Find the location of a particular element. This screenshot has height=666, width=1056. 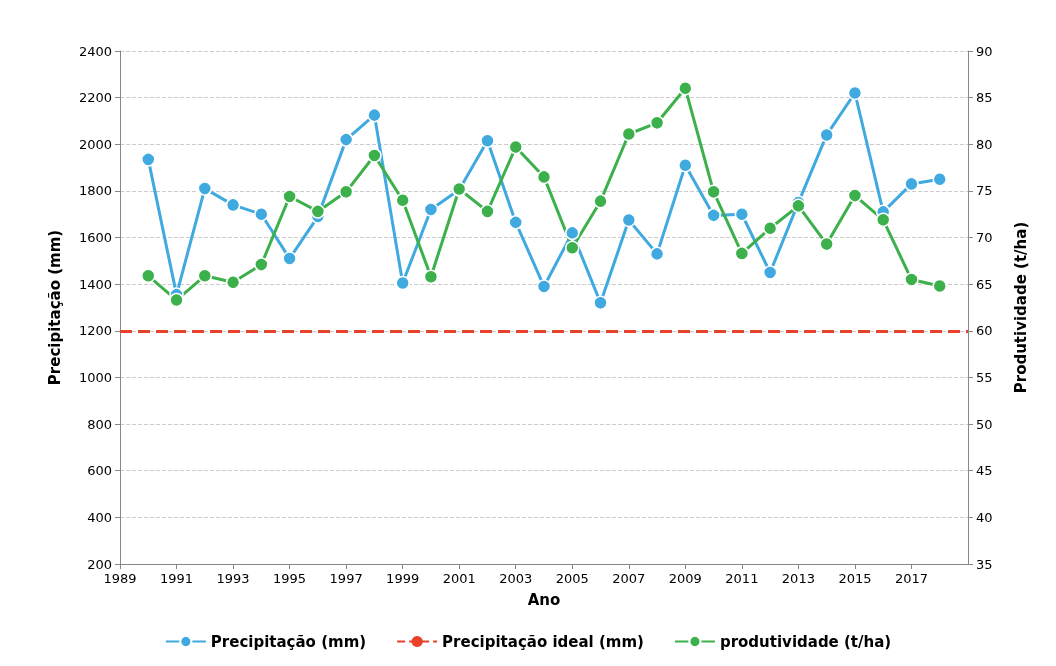

y-tick-label: 600 is located at coordinates (99, 471).